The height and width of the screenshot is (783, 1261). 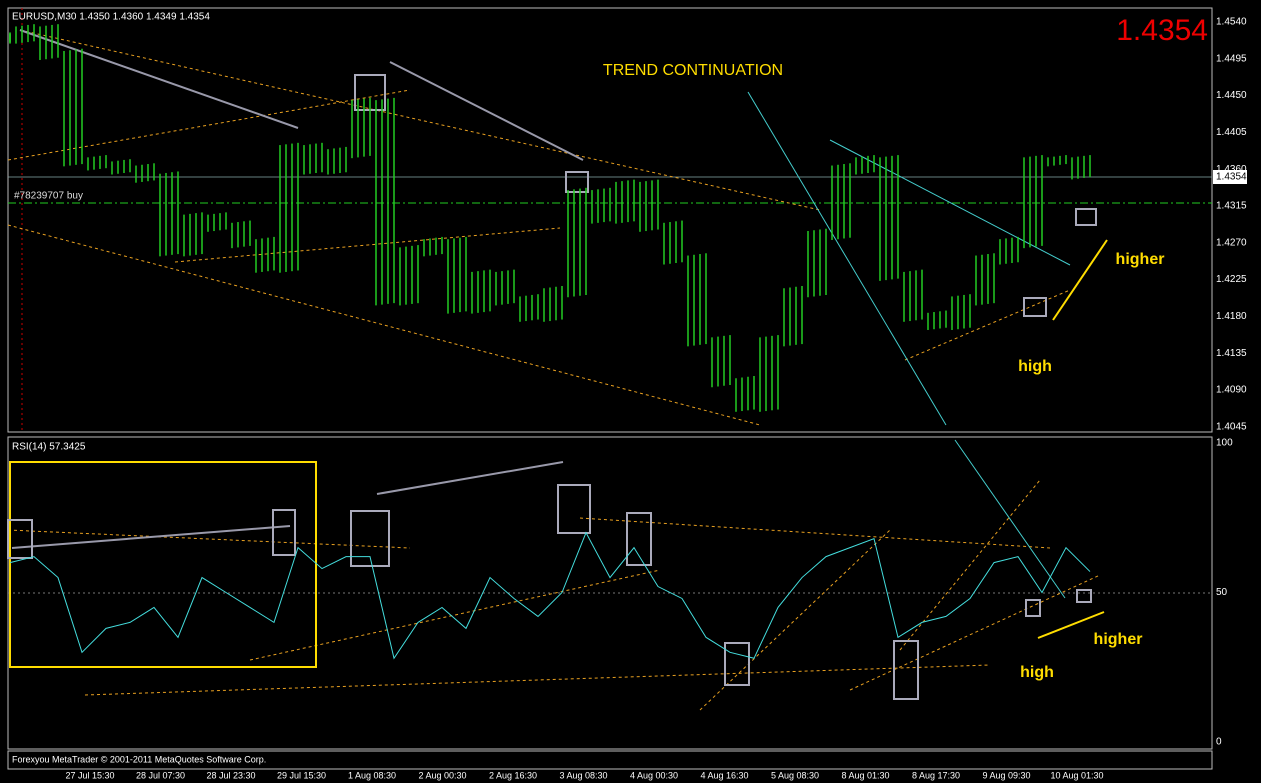 I want to click on symbol-info: EURUSD,M30 1.4350 1.4360 1.4349 1.4354, so click(x=111, y=17).